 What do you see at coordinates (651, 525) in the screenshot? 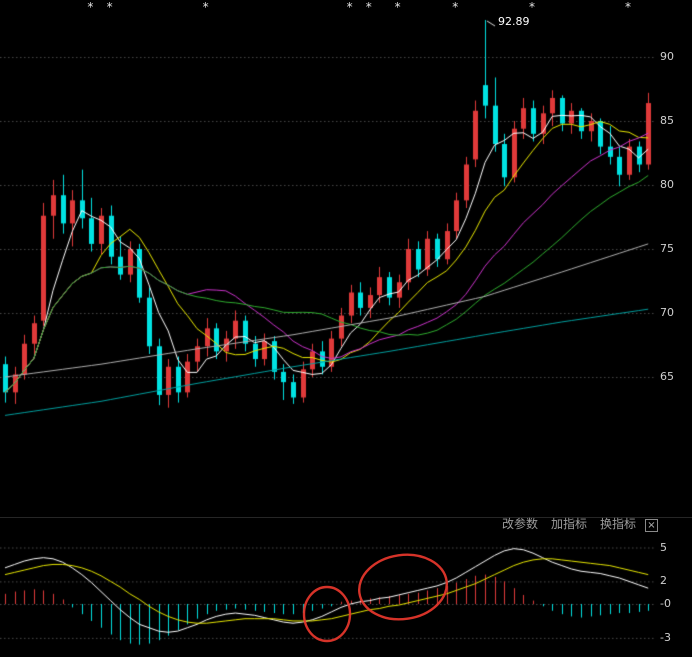
I see `close-indicator-button: ×` at bounding box center [651, 525].